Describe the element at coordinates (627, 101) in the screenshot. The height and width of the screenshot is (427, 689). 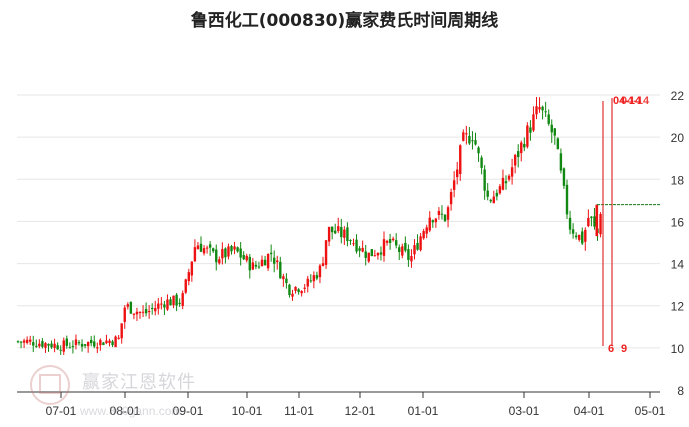
I see `cycle-date-label: 04-14` at that location.